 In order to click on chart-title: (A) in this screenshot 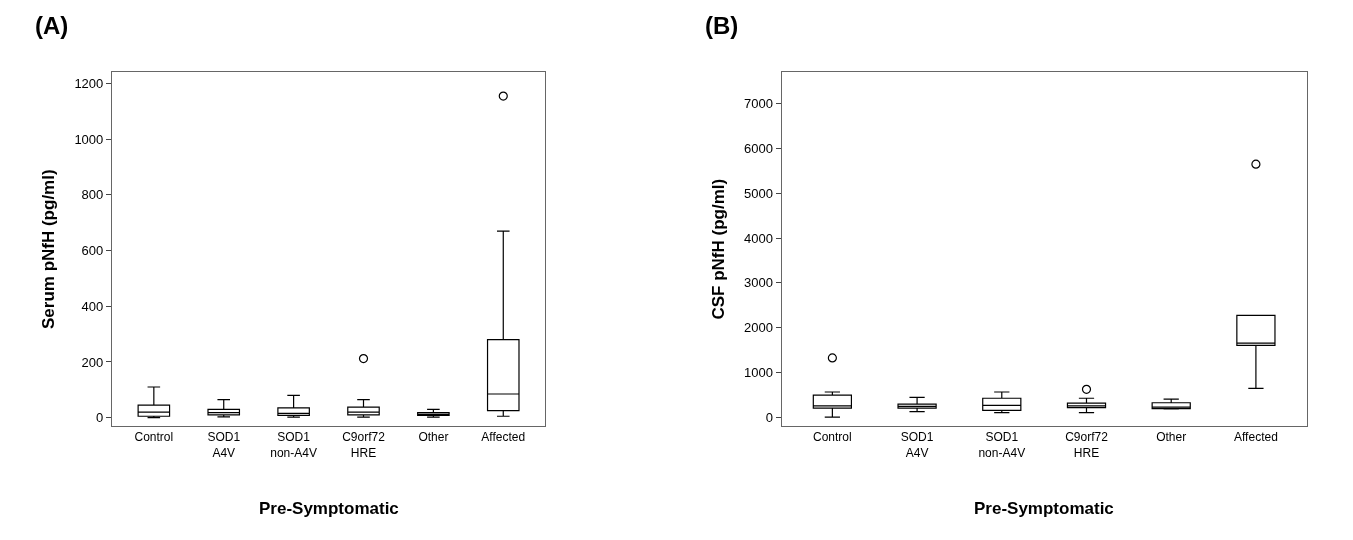, I will do `click(52, 25)`.